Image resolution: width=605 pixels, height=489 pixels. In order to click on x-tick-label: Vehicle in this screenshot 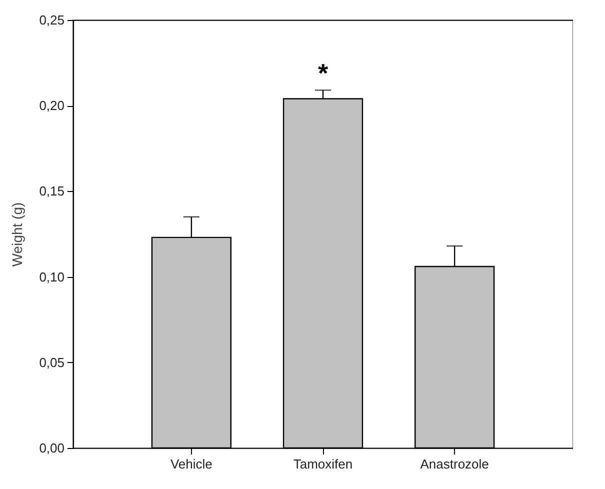, I will do `click(191, 464)`.